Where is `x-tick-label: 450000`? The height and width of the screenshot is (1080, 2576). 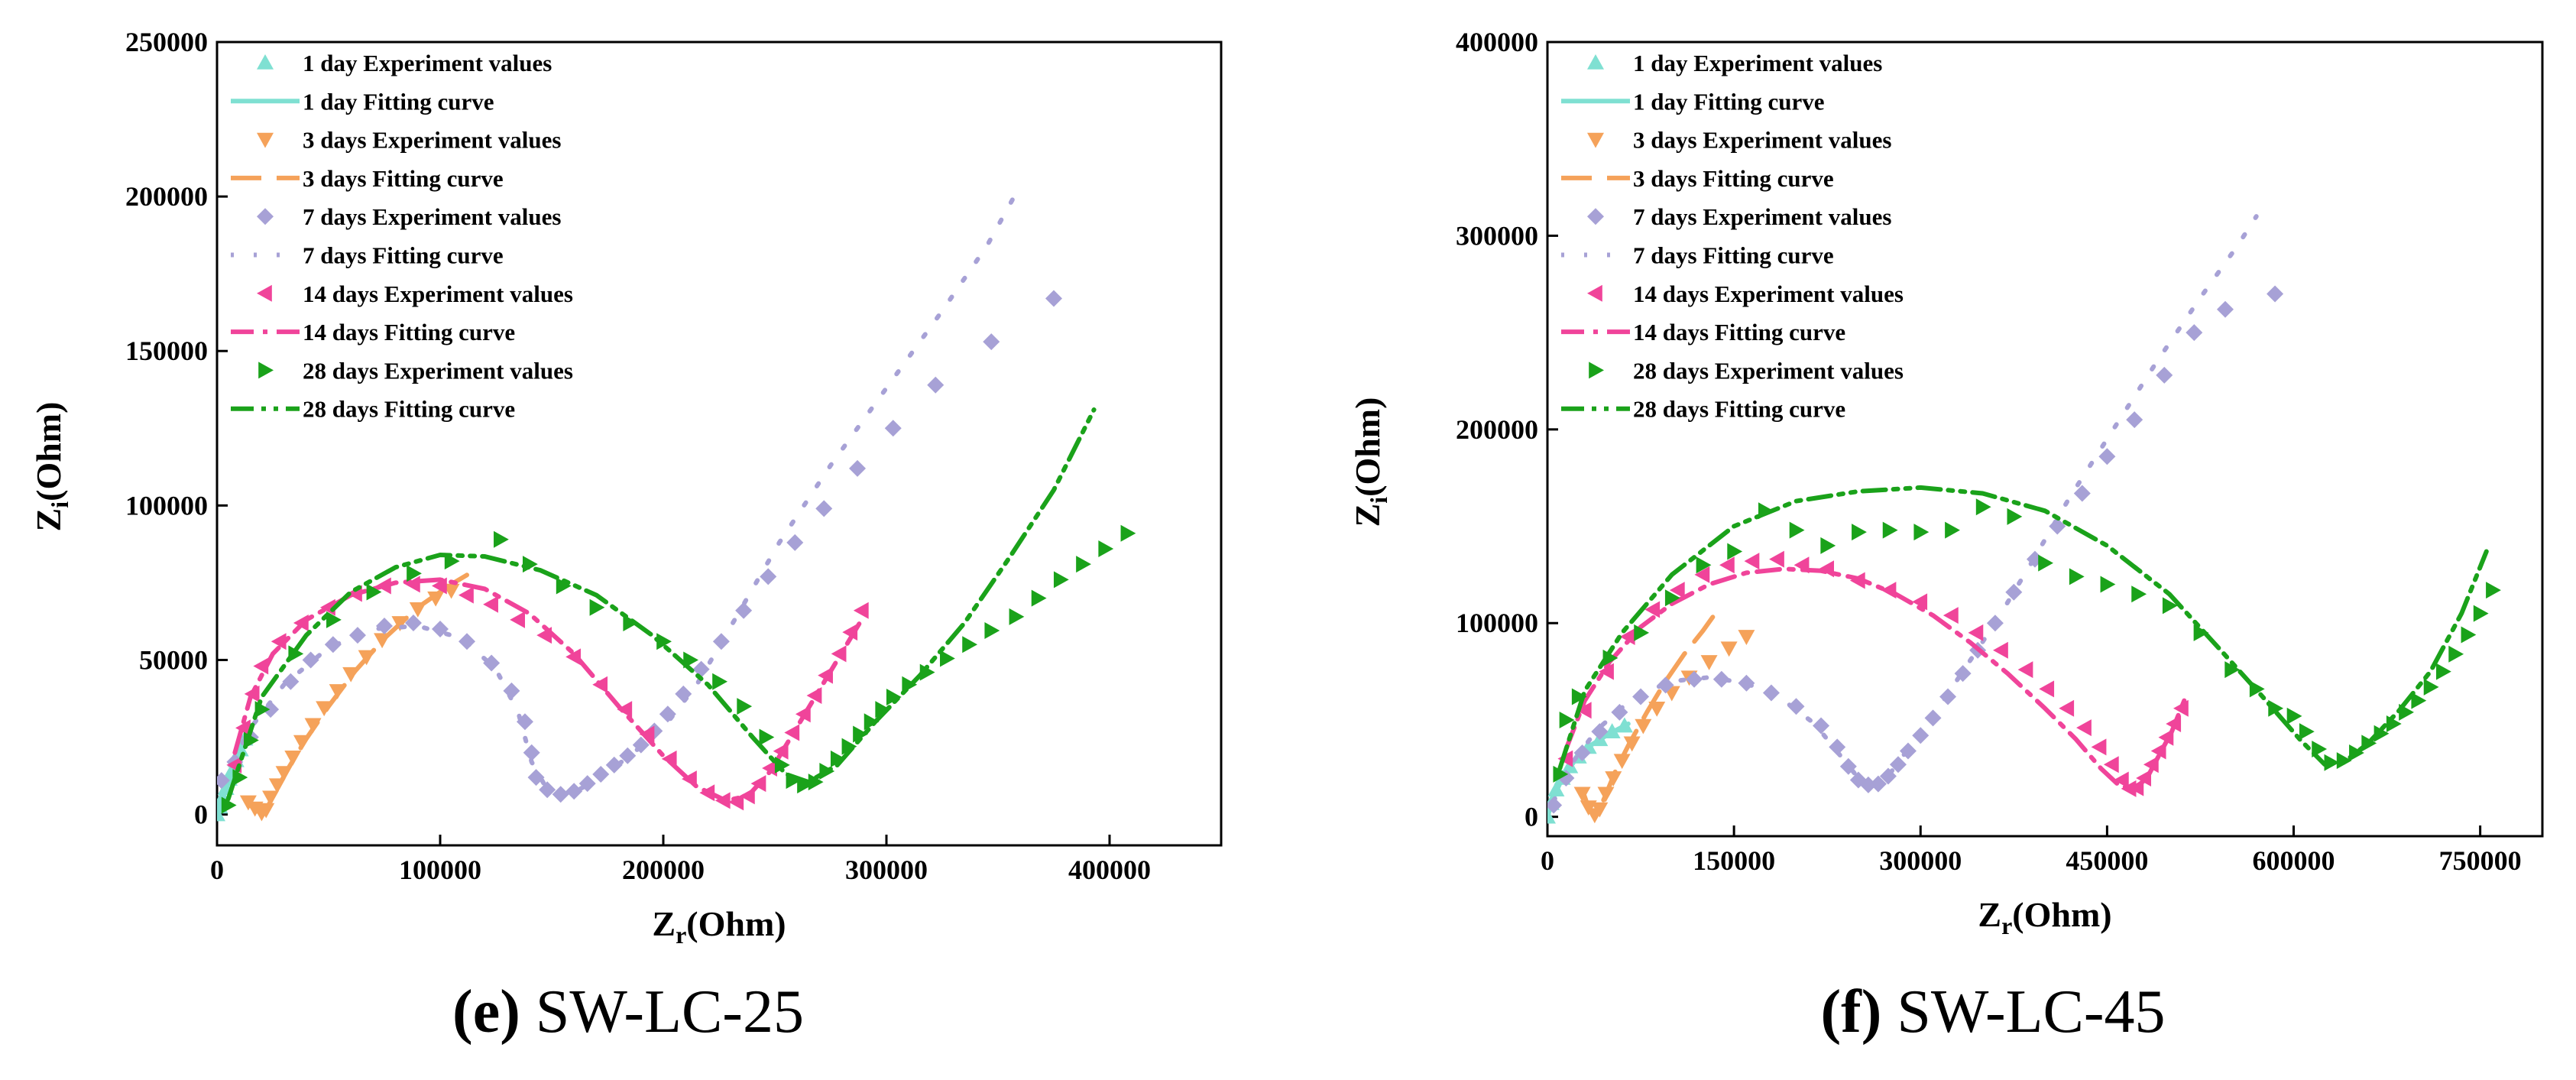
x-tick-label: 450000 is located at coordinates (2107, 861).